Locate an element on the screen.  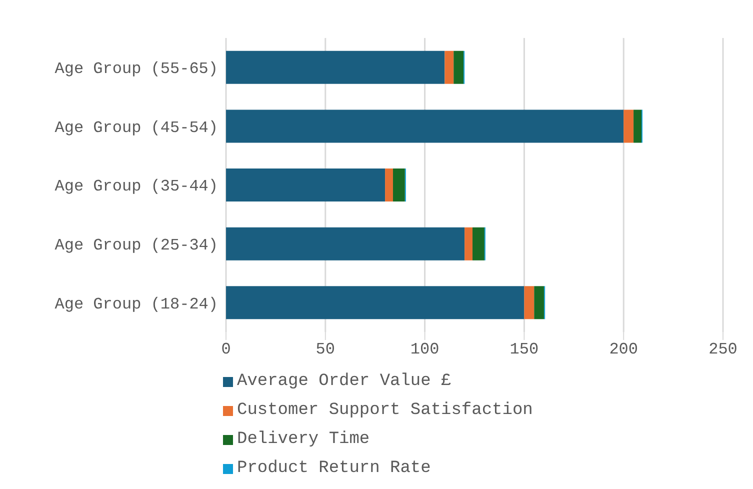
y-tick-label: Age Group (55-65) is located at coordinates (136, 69).